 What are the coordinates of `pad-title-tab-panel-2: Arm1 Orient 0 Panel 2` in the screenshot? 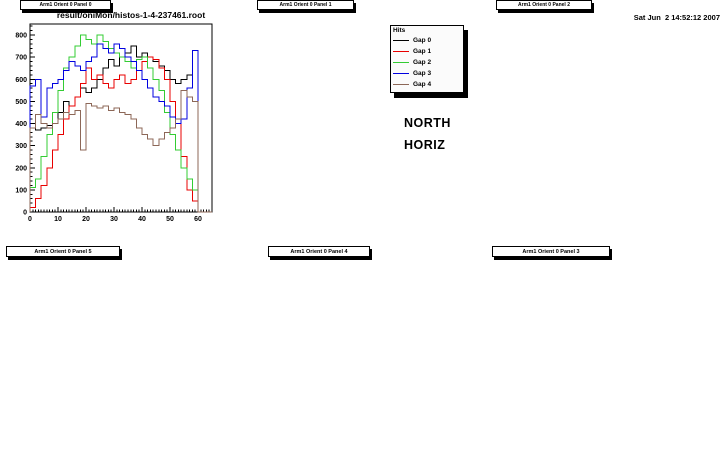 It's located at (544, 5).